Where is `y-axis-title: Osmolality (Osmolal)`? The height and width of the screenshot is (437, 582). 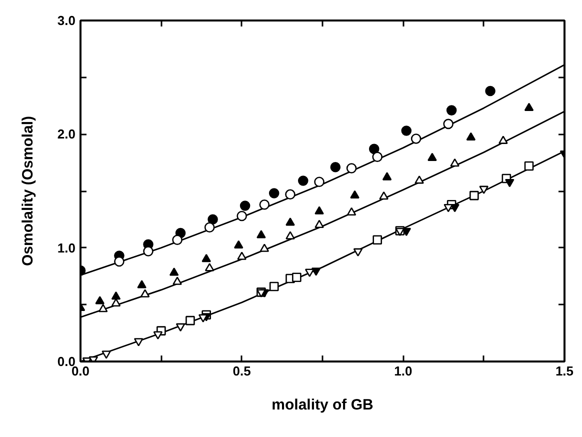
y-axis-title: Osmolality (Osmolal) is located at coordinates (27, 191).